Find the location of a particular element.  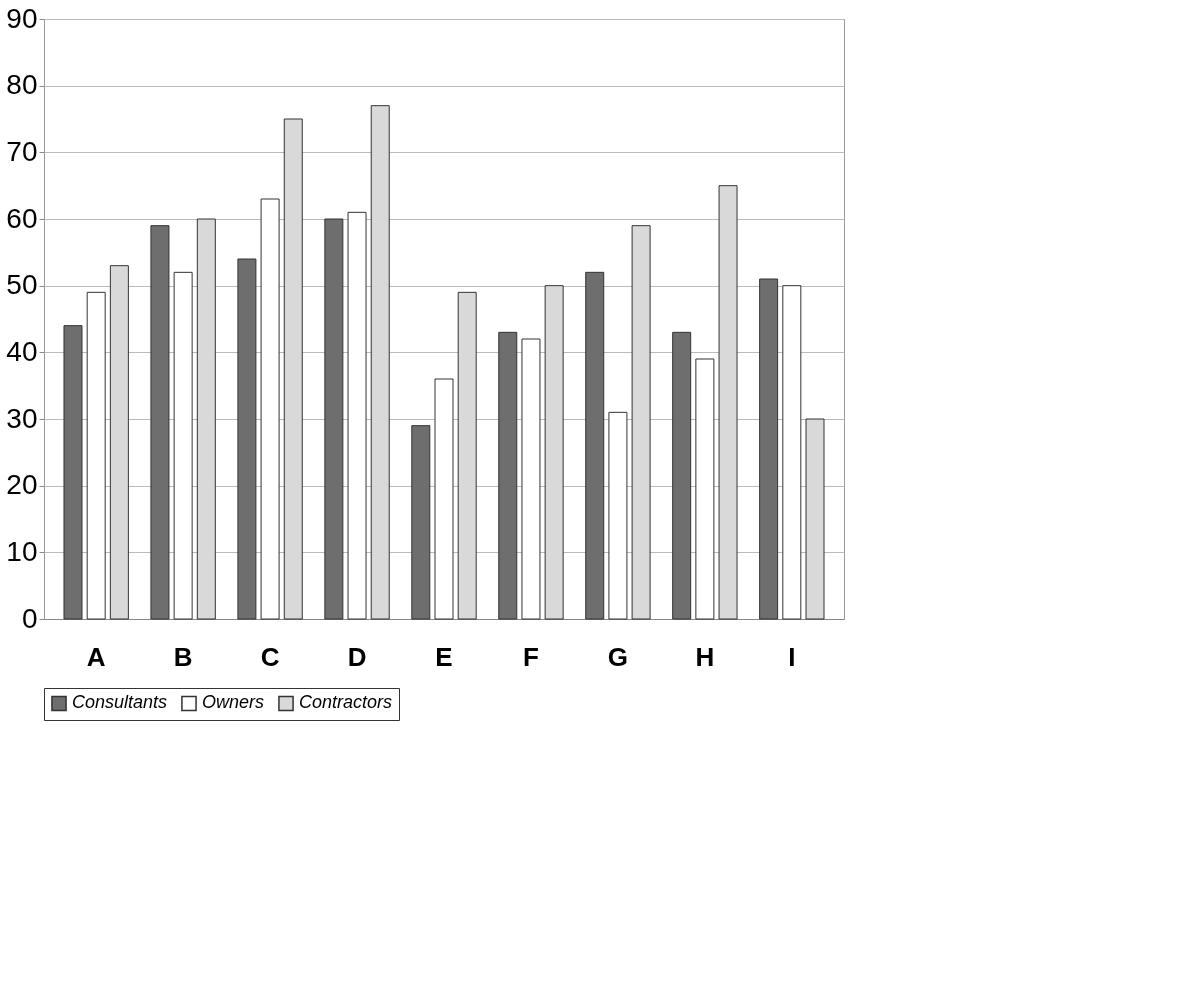

y-tick-label: 10 is located at coordinates (22, 551).